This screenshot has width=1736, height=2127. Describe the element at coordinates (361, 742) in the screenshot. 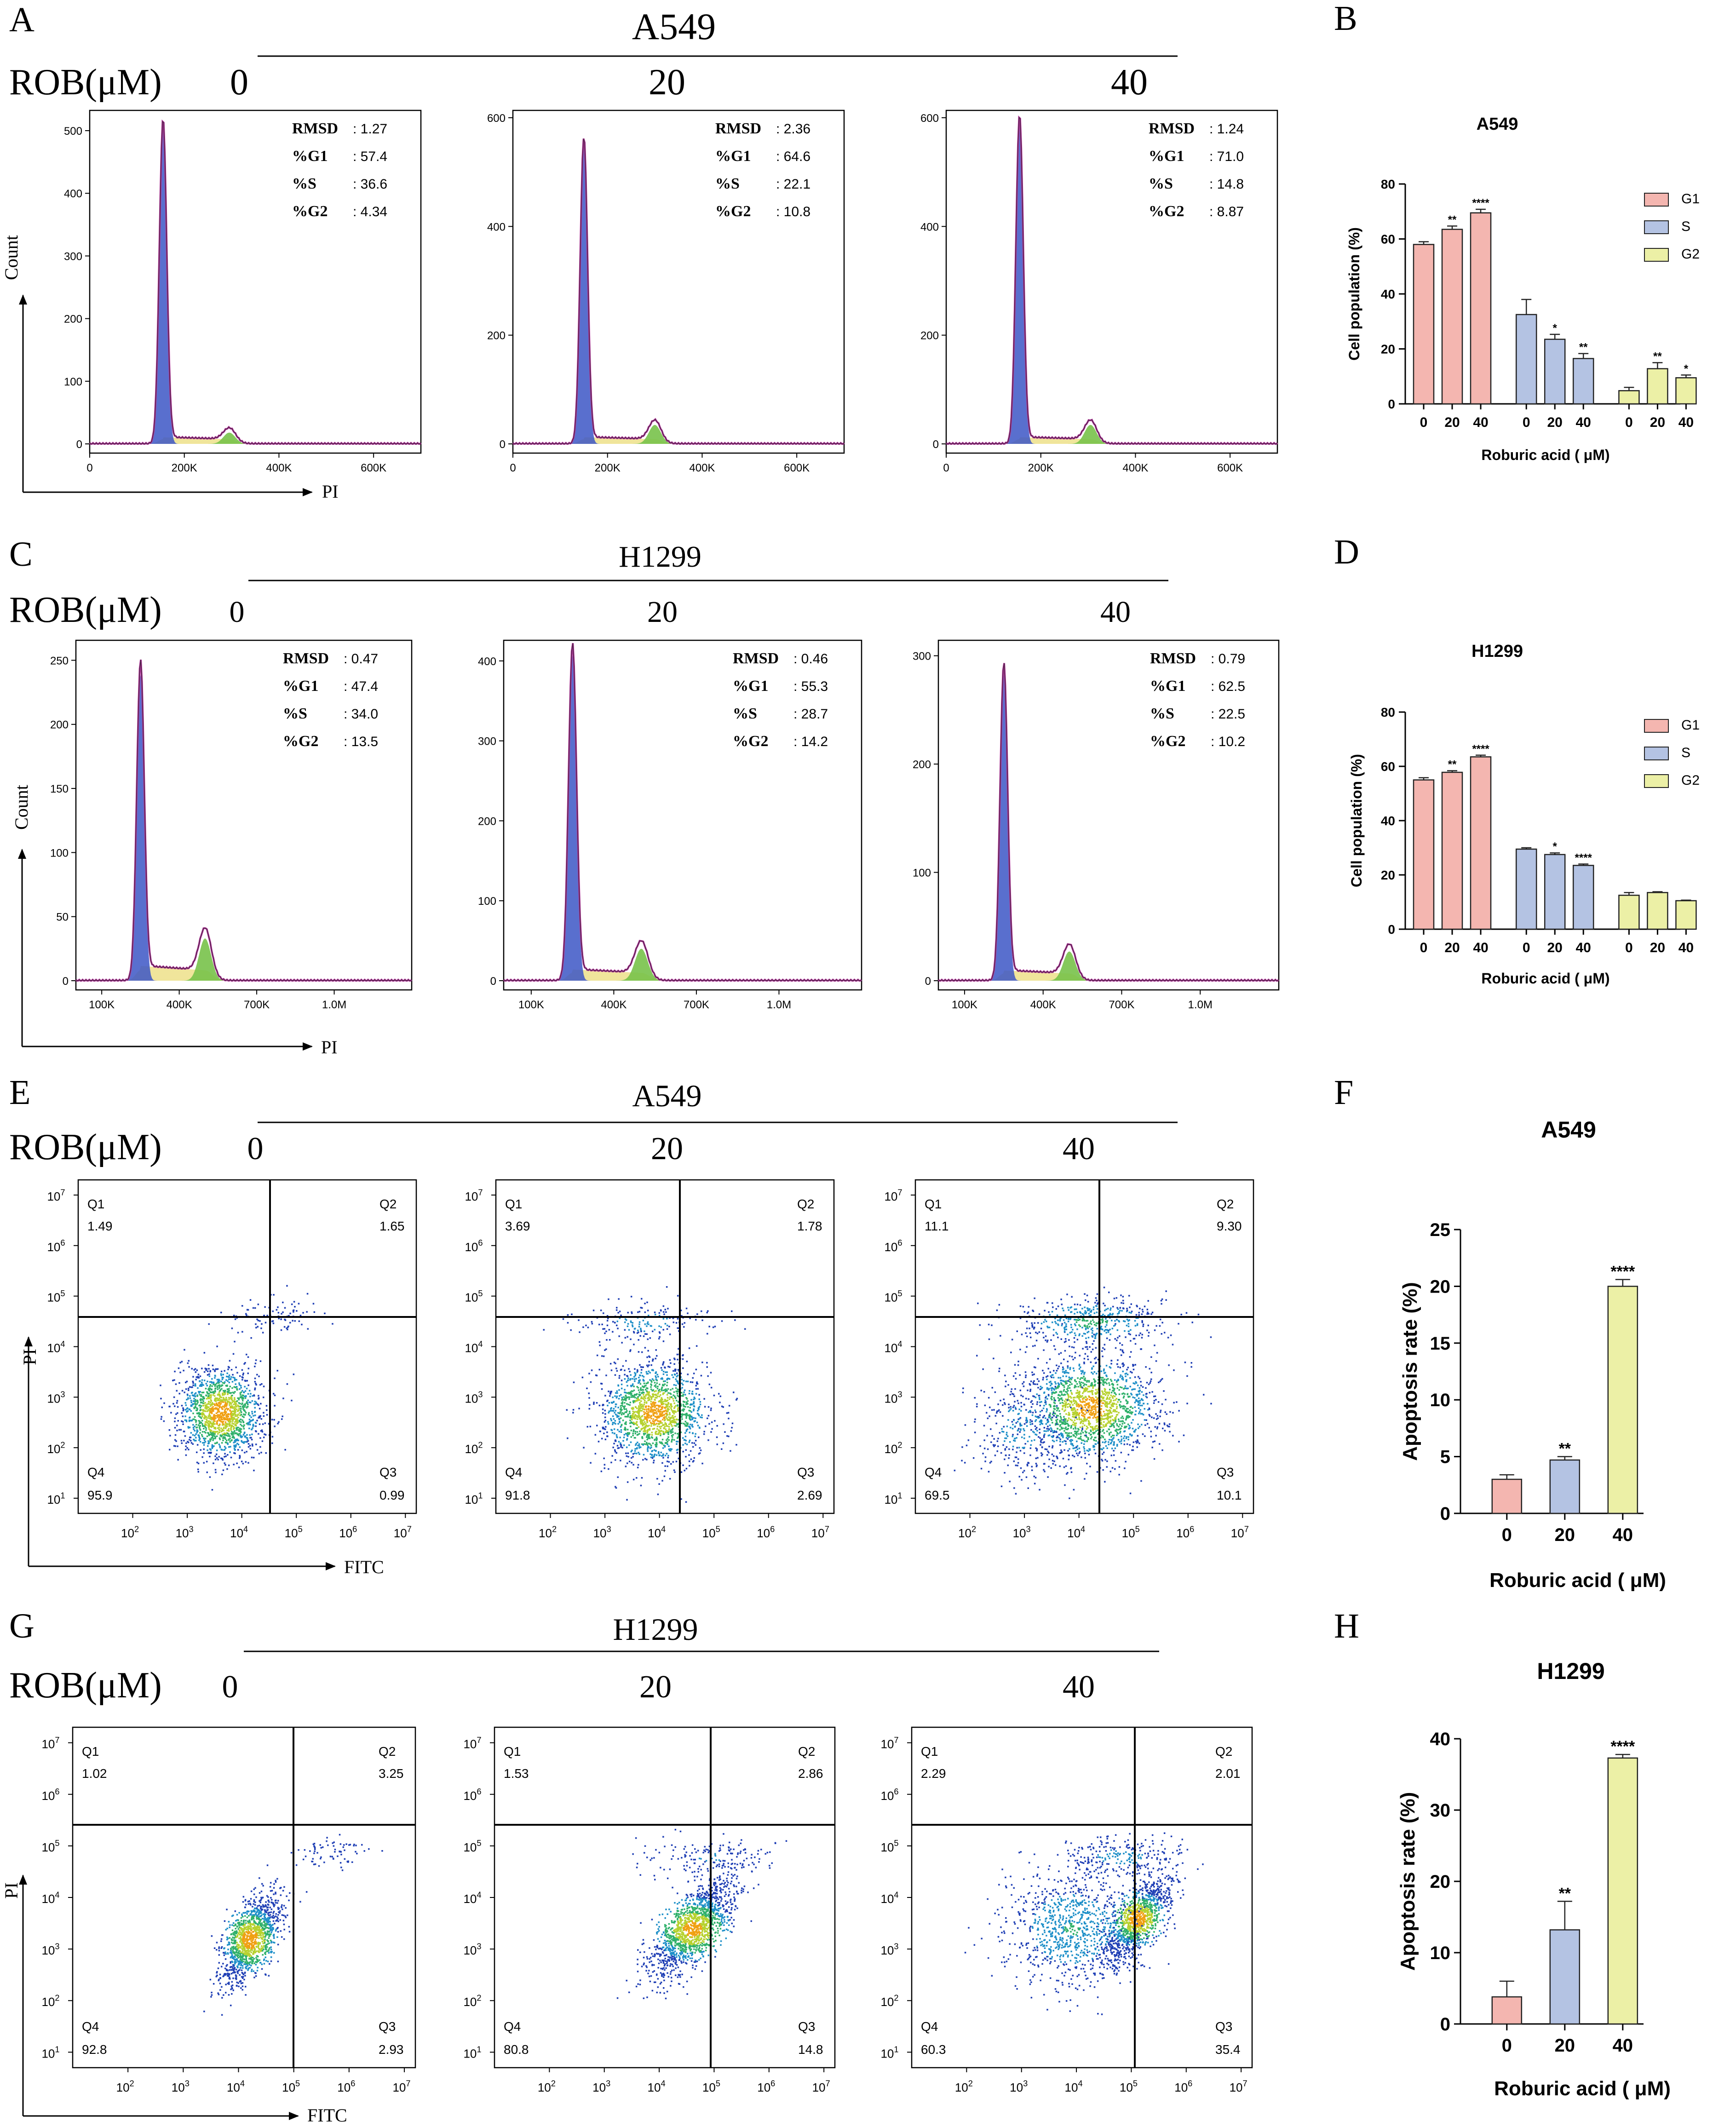

I see `stat-value: : 13.5` at that location.